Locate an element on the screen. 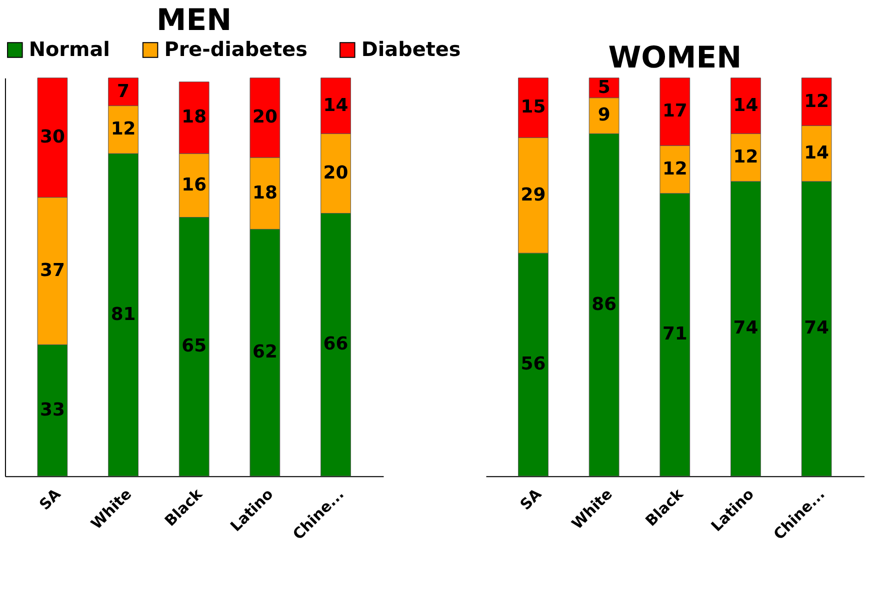 This screenshot has height=609, width=869. data-label: 16 is located at coordinates (194, 185).